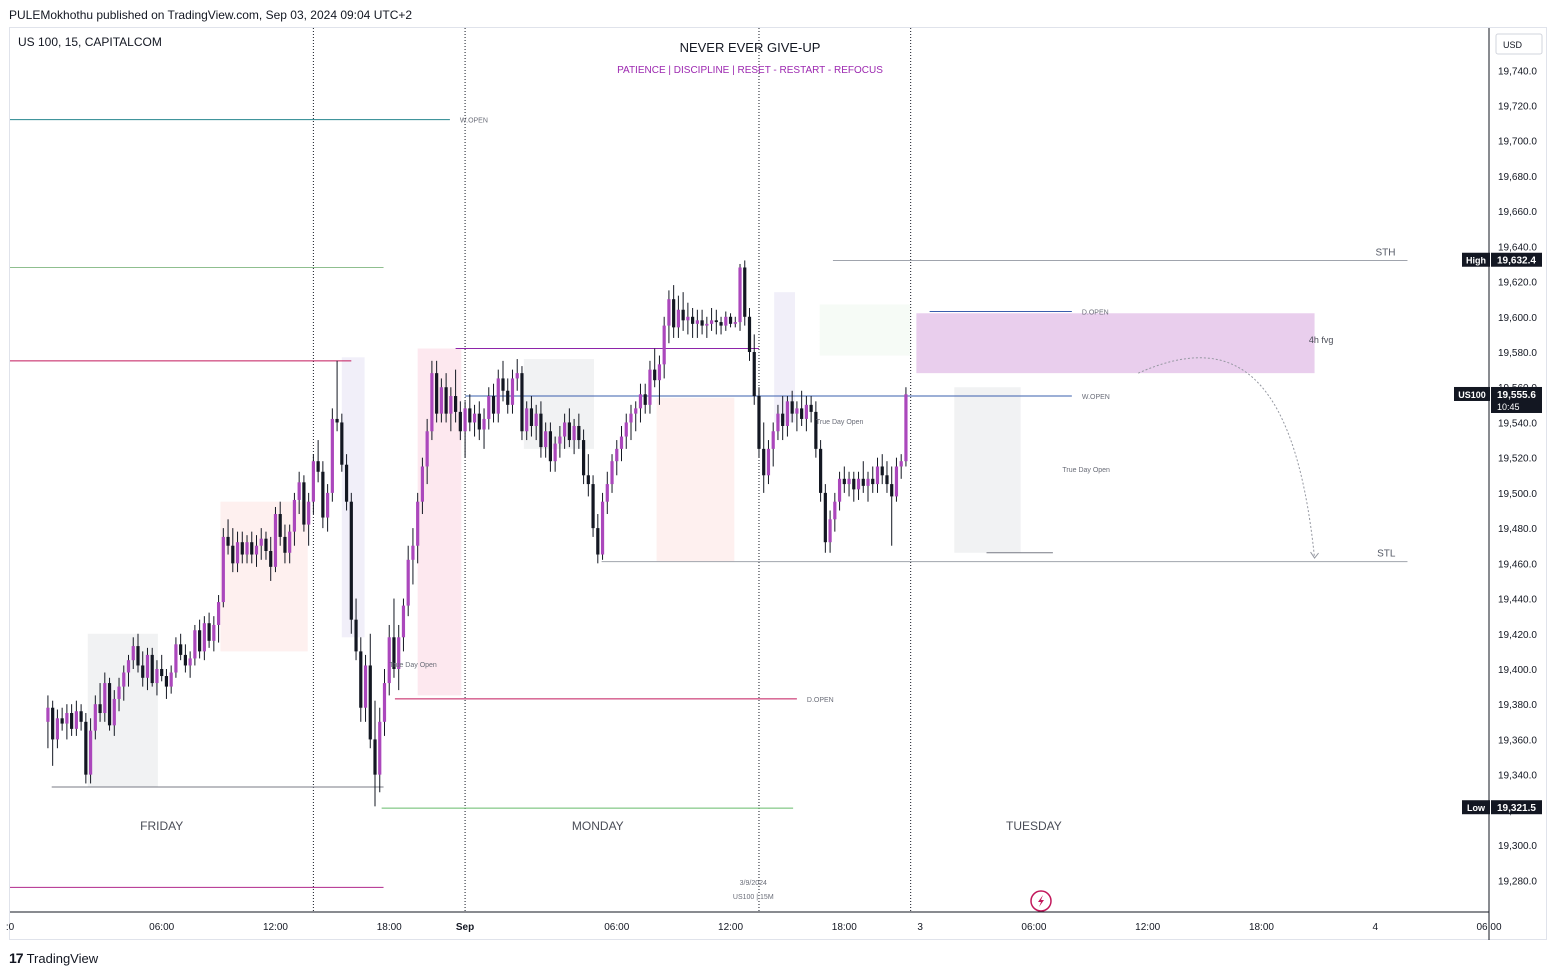  I want to click on y-tick-label: 19,360.0, so click(1517, 740).